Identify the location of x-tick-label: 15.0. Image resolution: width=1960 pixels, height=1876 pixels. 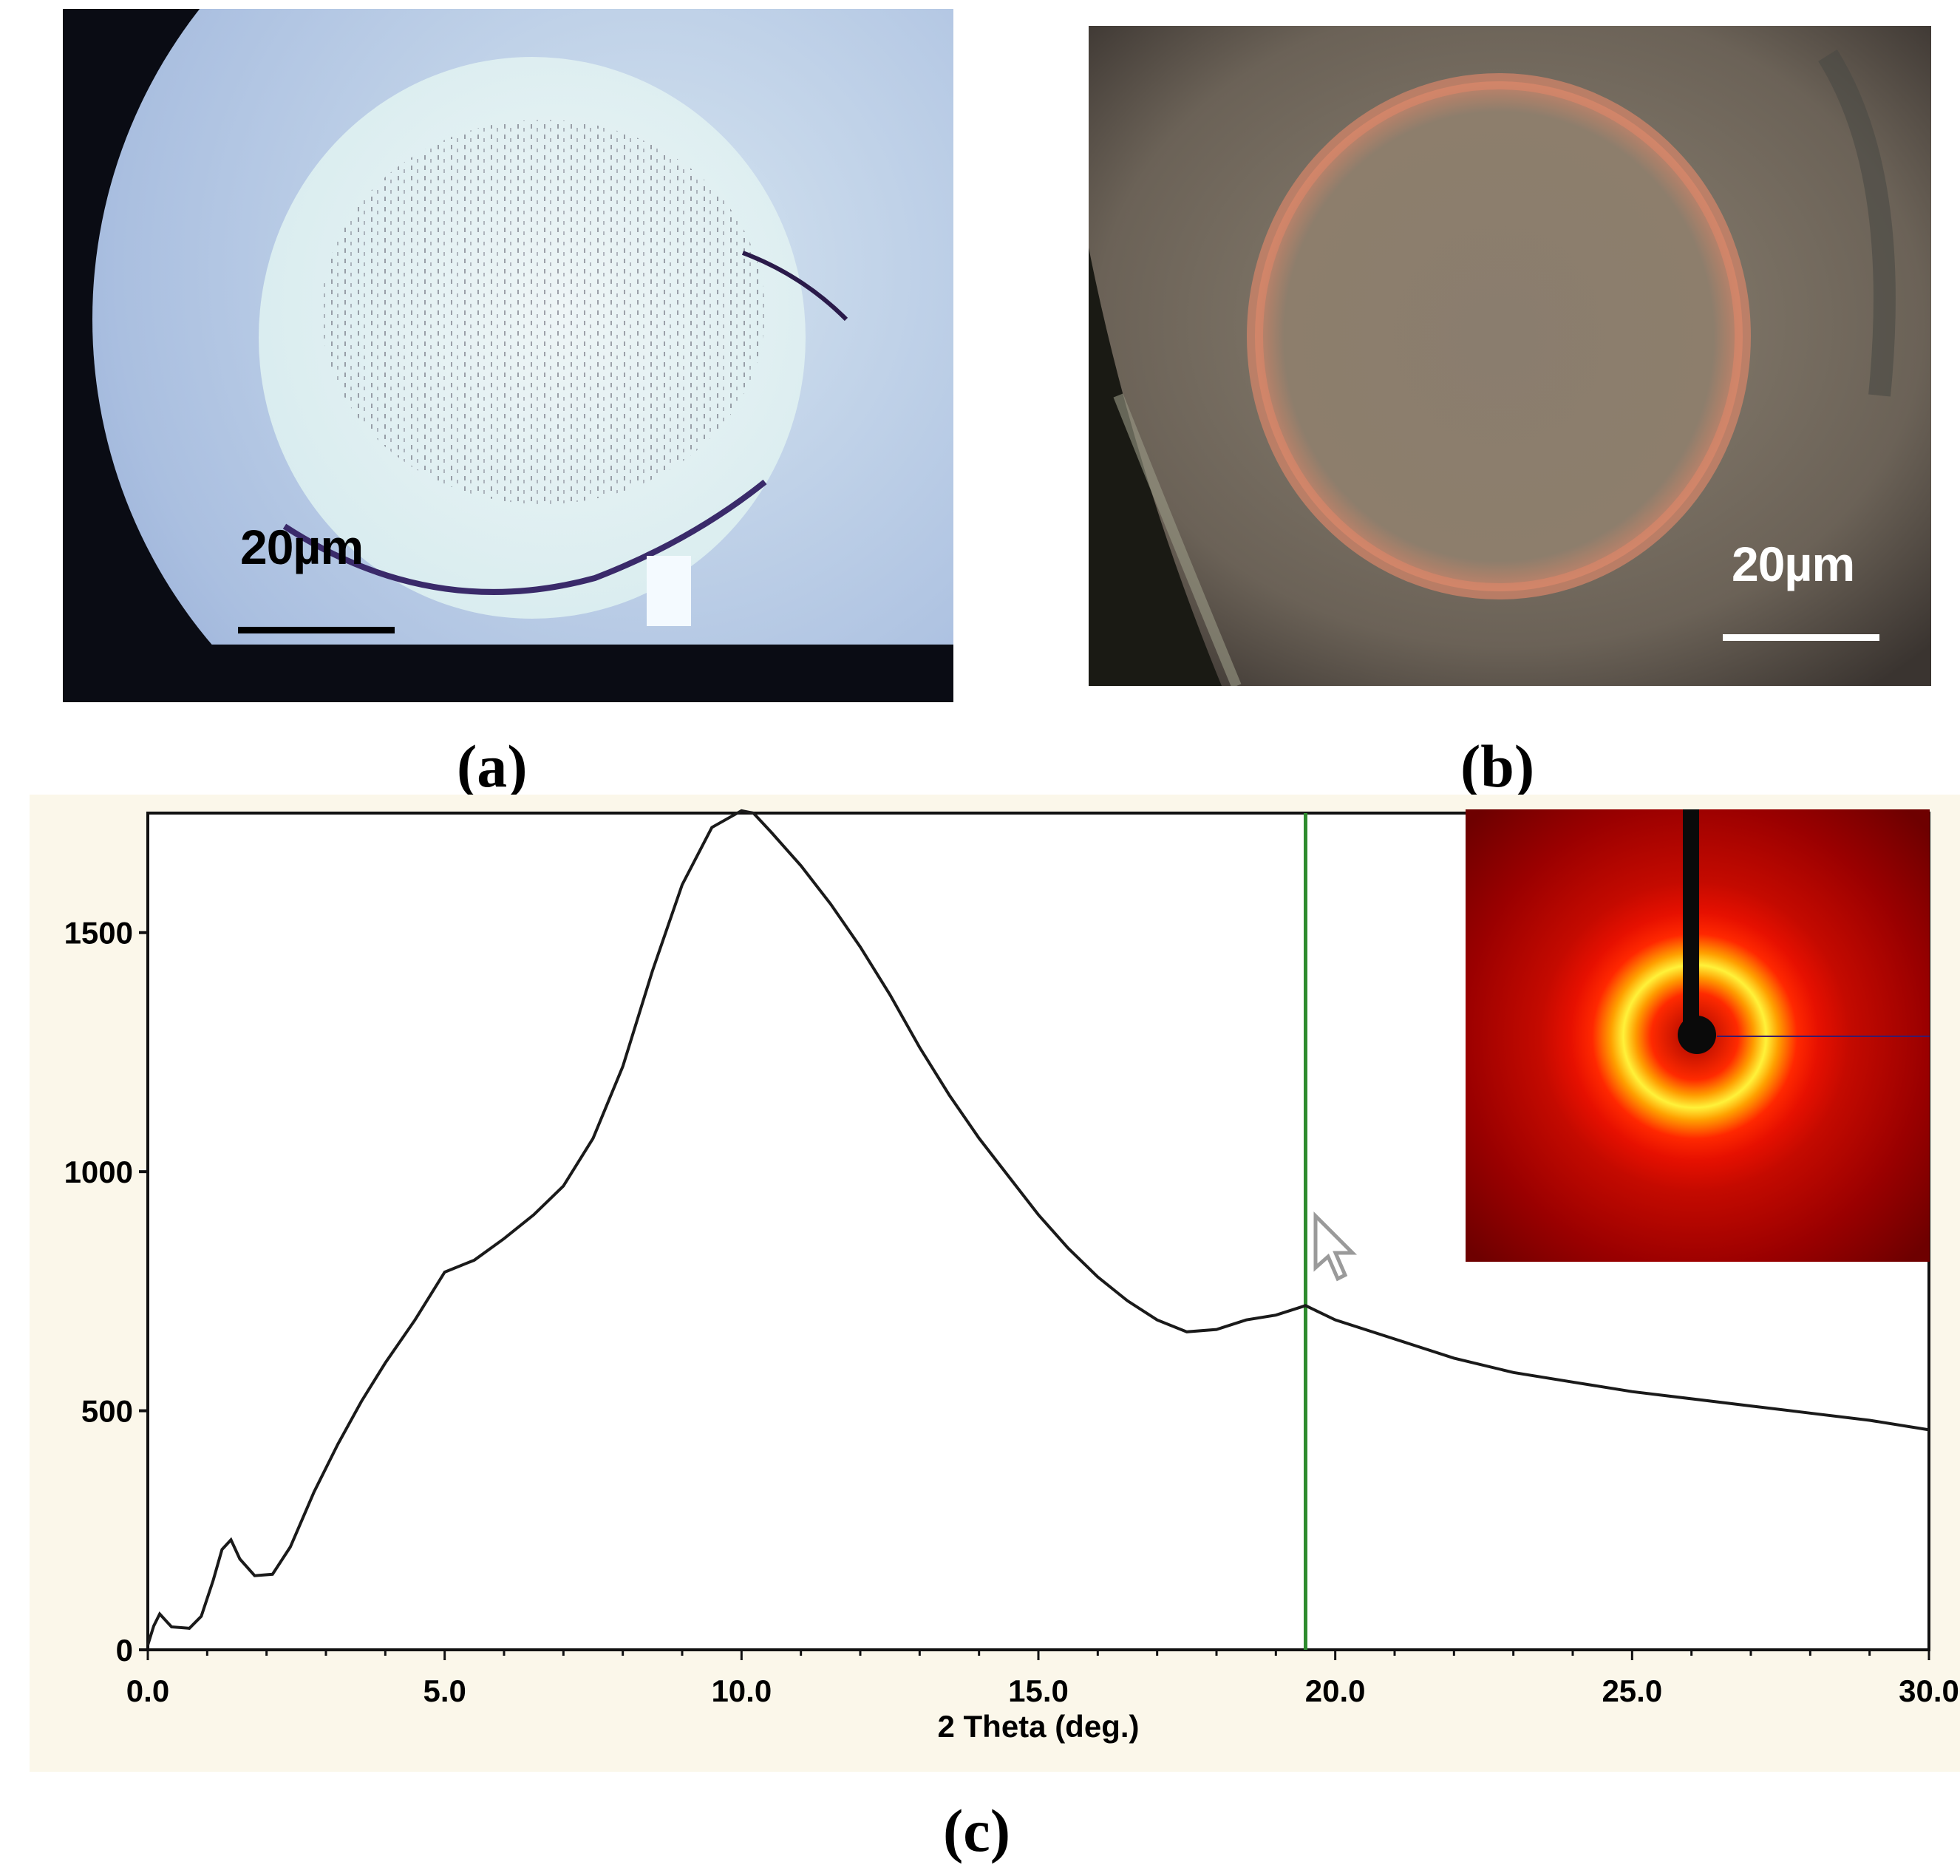
(1038, 1690).